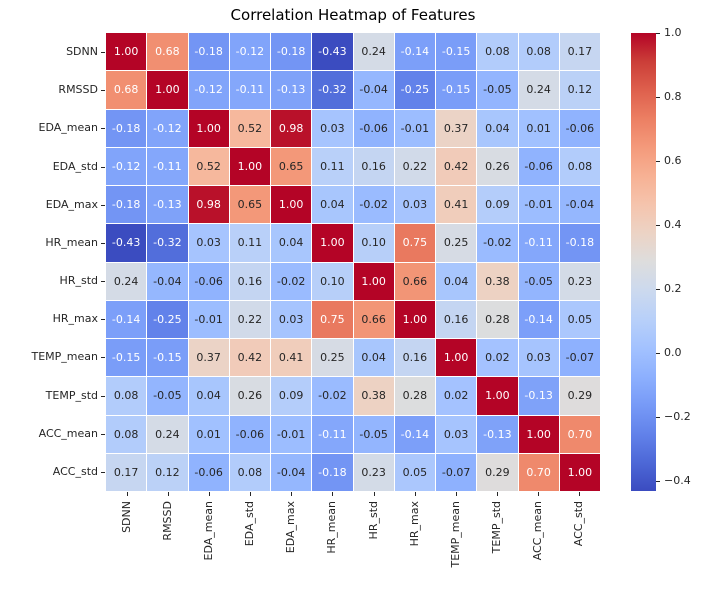 The image size is (707, 598). What do you see at coordinates (579, 434) in the screenshot?
I see `heatmap-cell: 0.70` at bounding box center [579, 434].